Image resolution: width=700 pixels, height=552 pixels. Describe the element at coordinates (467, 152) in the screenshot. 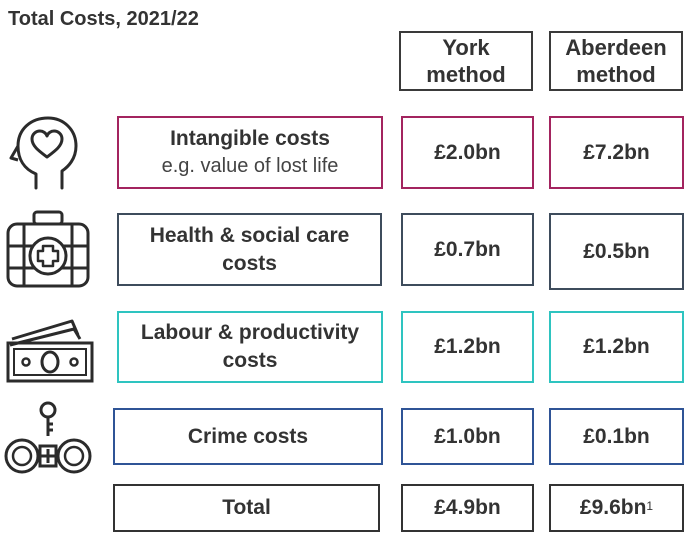

I see `row-intangible-york: £2.0bn` at that location.